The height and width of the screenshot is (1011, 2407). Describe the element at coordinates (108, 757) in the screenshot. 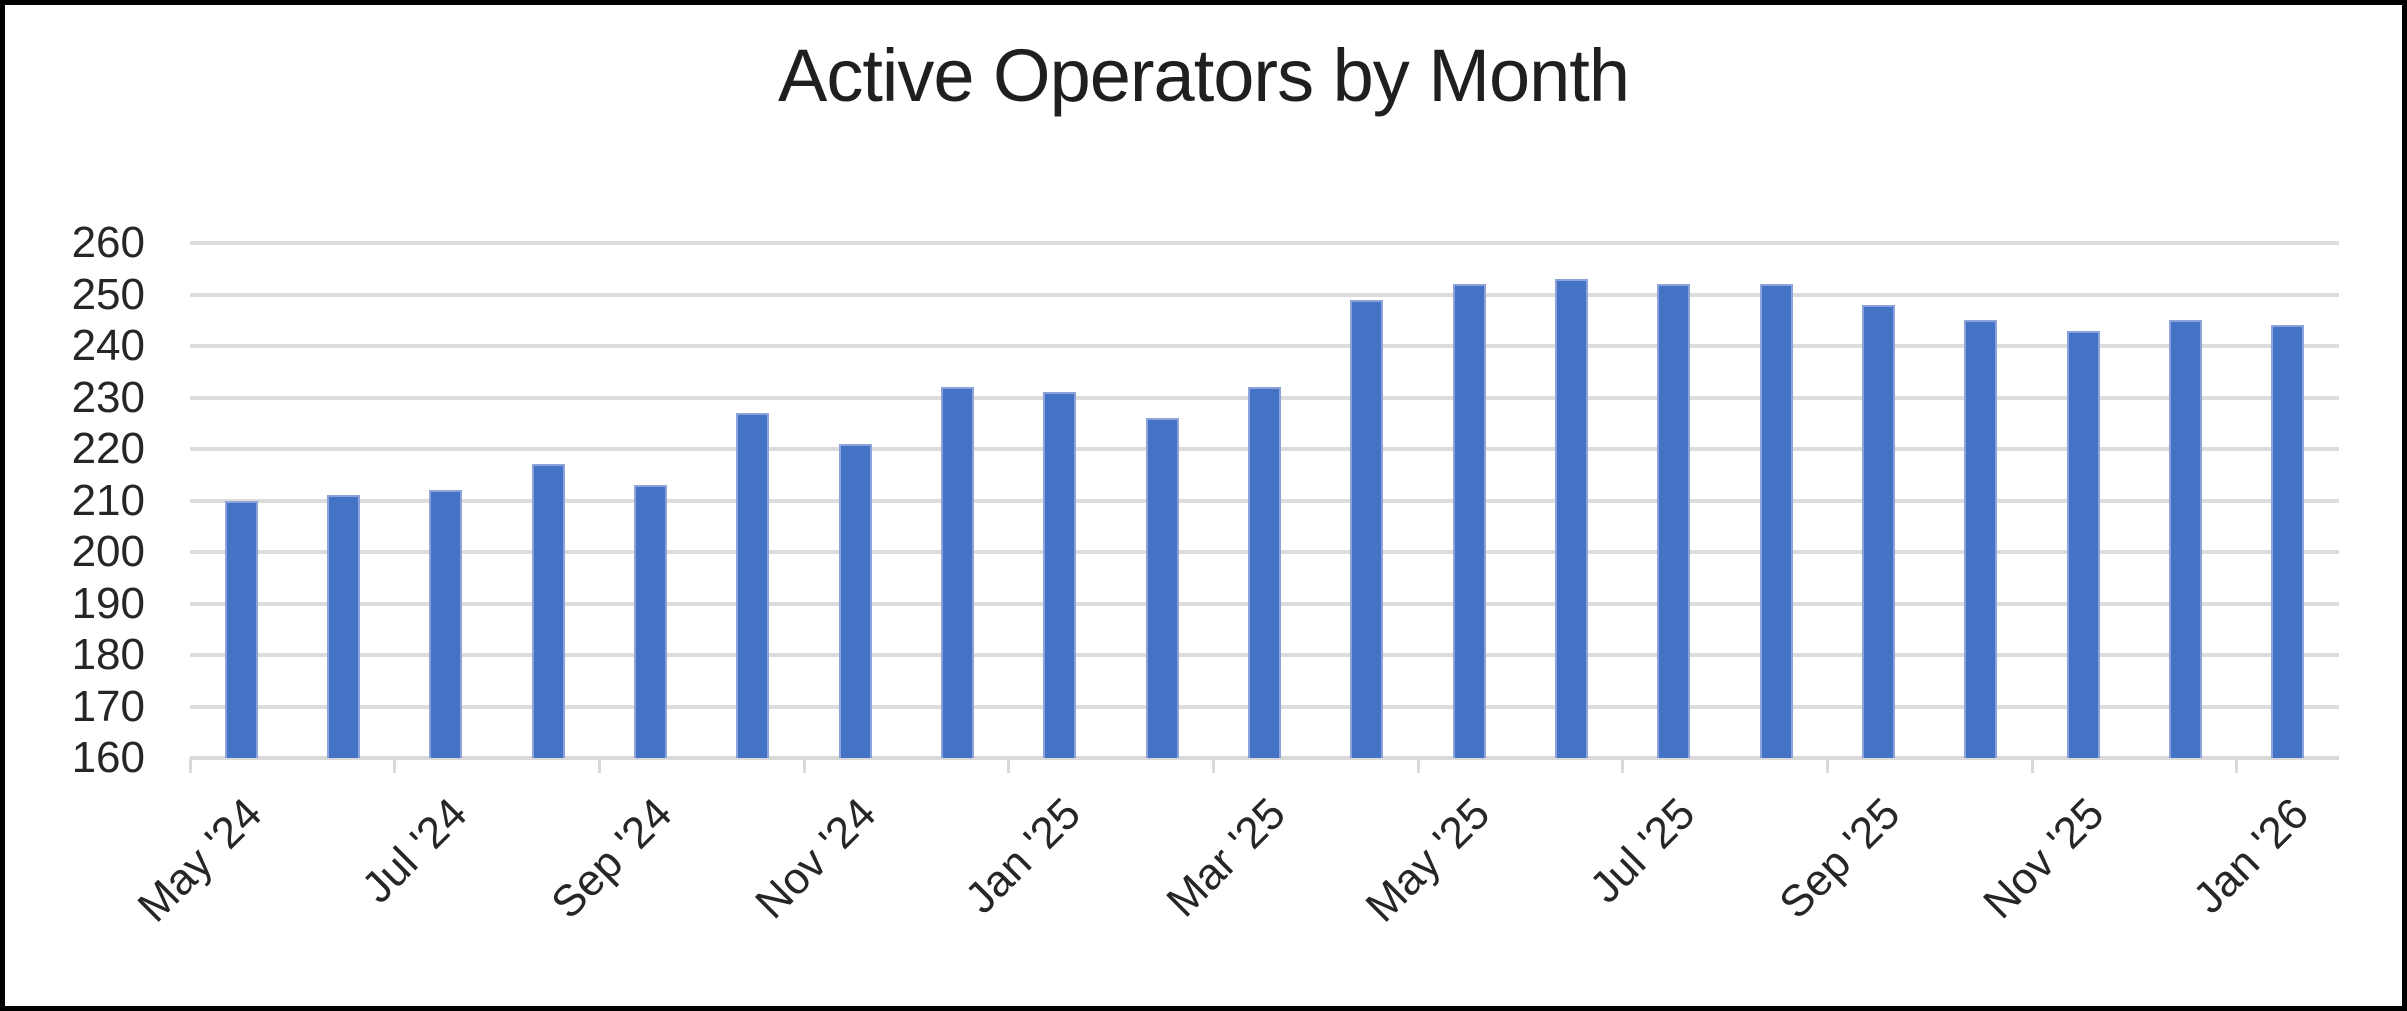

I see `y-axis-tick-label: 160` at that location.